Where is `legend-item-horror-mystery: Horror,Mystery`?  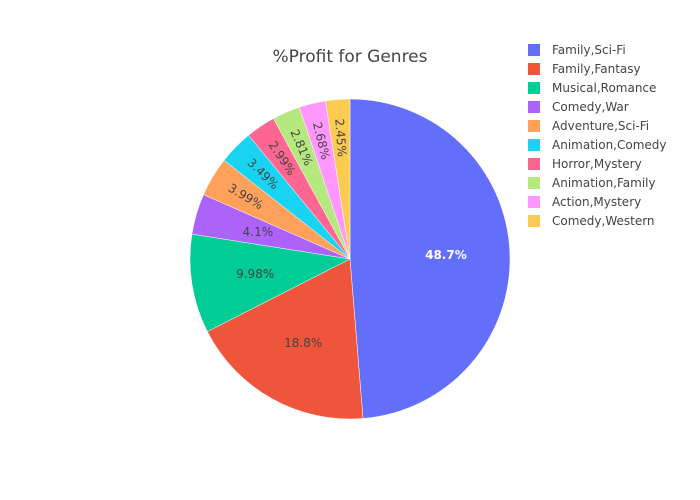
legend-item-horror-mystery: Horror,Mystery is located at coordinates (585, 164).